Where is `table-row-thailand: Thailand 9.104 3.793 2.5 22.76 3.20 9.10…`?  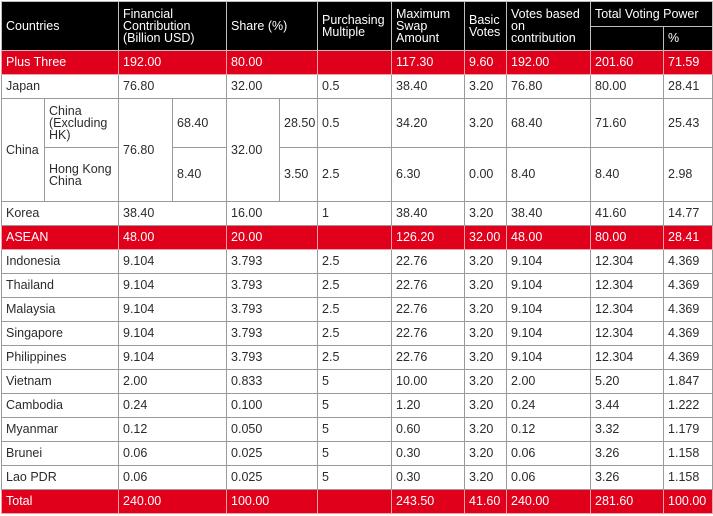 table-row-thailand: Thailand 9.104 3.793 2.5 22.76 3.20 9.10… is located at coordinates (357, 285).